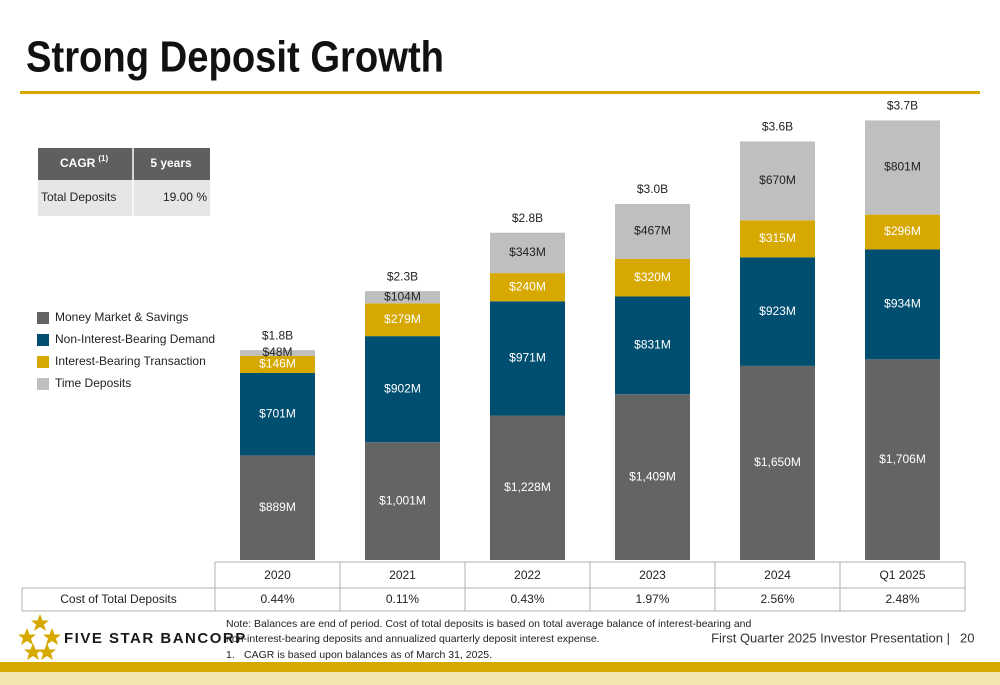  Describe the element at coordinates (118, 599) in the screenshot. I see `table-row-label: Cost of Total Deposits` at that location.